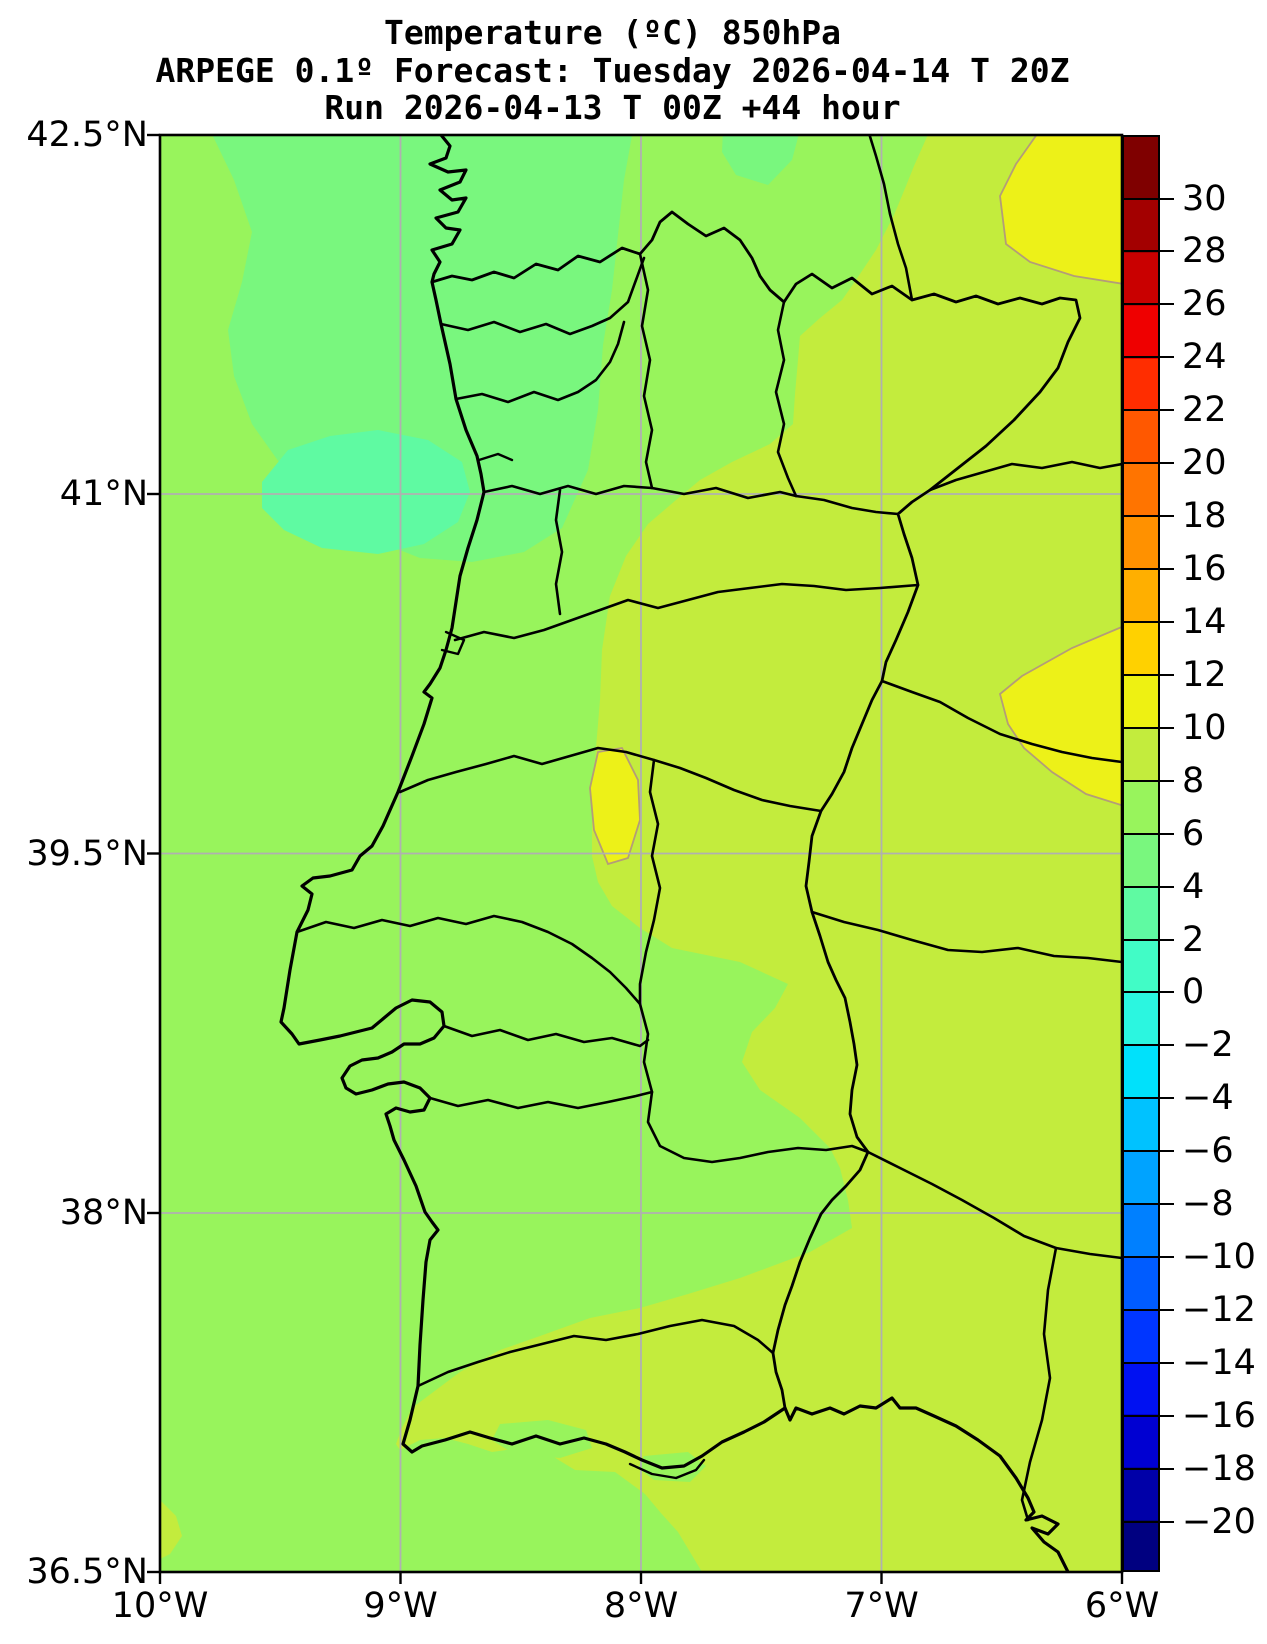  What do you see at coordinates (1193, 992) in the screenshot?
I see `colorbar-tick-label: 0` at bounding box center [1193, 992].